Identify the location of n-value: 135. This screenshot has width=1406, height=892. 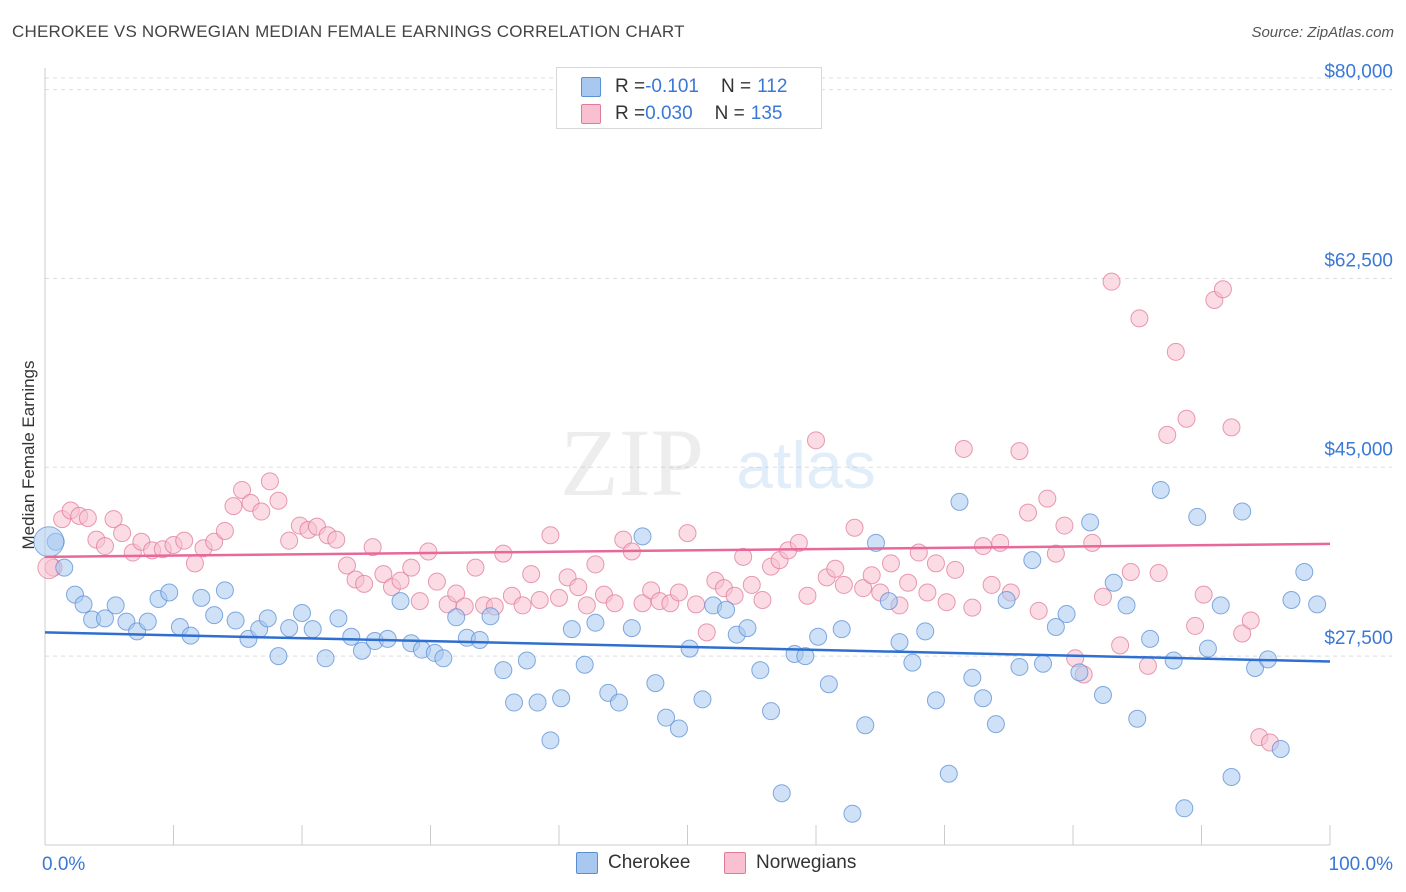
(766, 113).